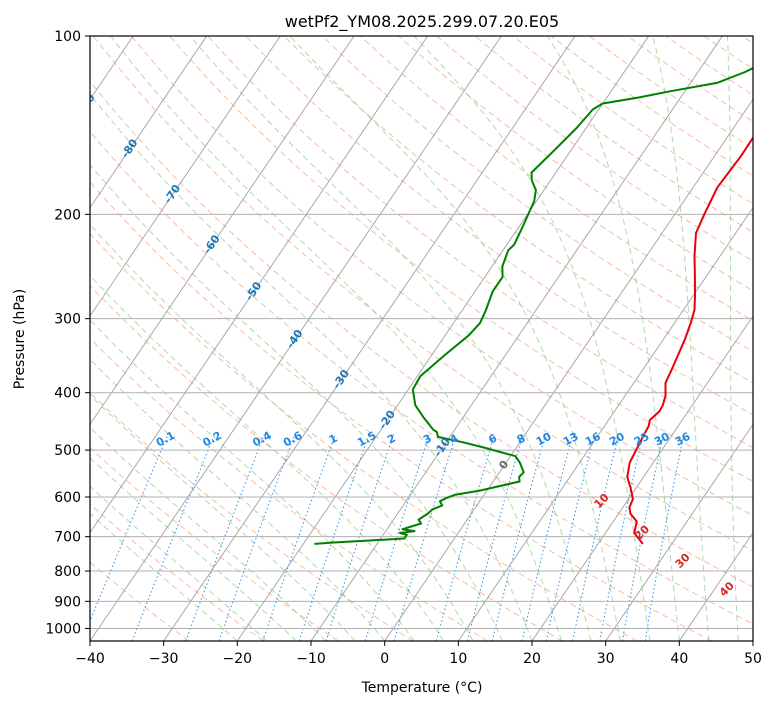  Describe the element at coordinates (87, 103) in the screenshot. I see `isotherm-label: -90` at that location.